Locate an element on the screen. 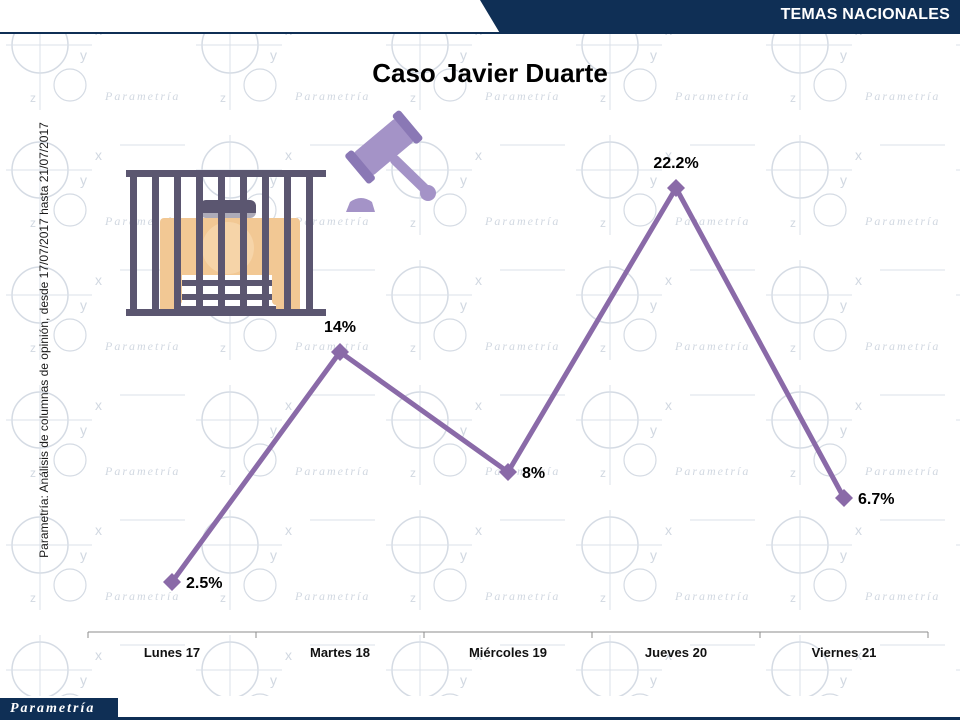 Image resolution: width=960 pixels, height=720 pixels. section-label: TEMAS NACIONALES is located at coordinates (865, 14).